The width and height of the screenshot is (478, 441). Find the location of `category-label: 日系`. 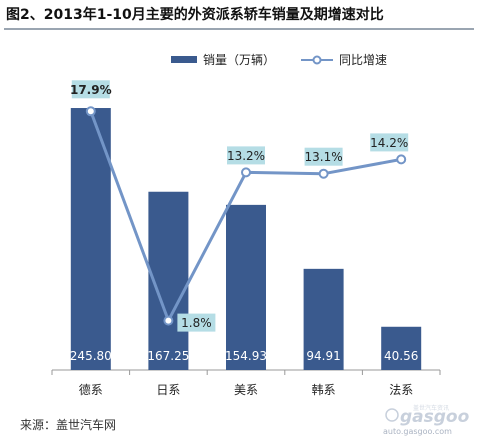

category-label: 日系 is located at coordinates (168, 390).